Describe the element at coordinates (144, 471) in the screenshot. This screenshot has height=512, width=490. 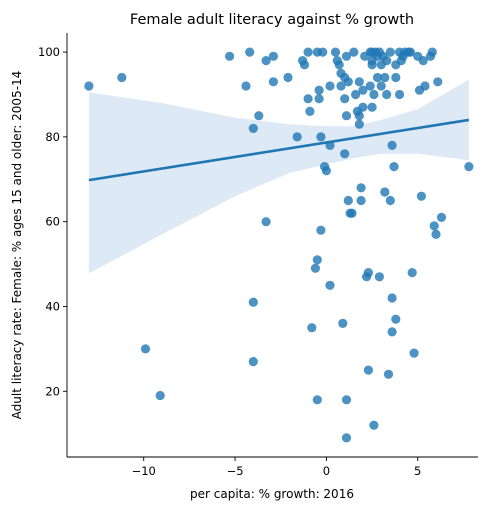
I see `x-tick-label: −10` at that location.